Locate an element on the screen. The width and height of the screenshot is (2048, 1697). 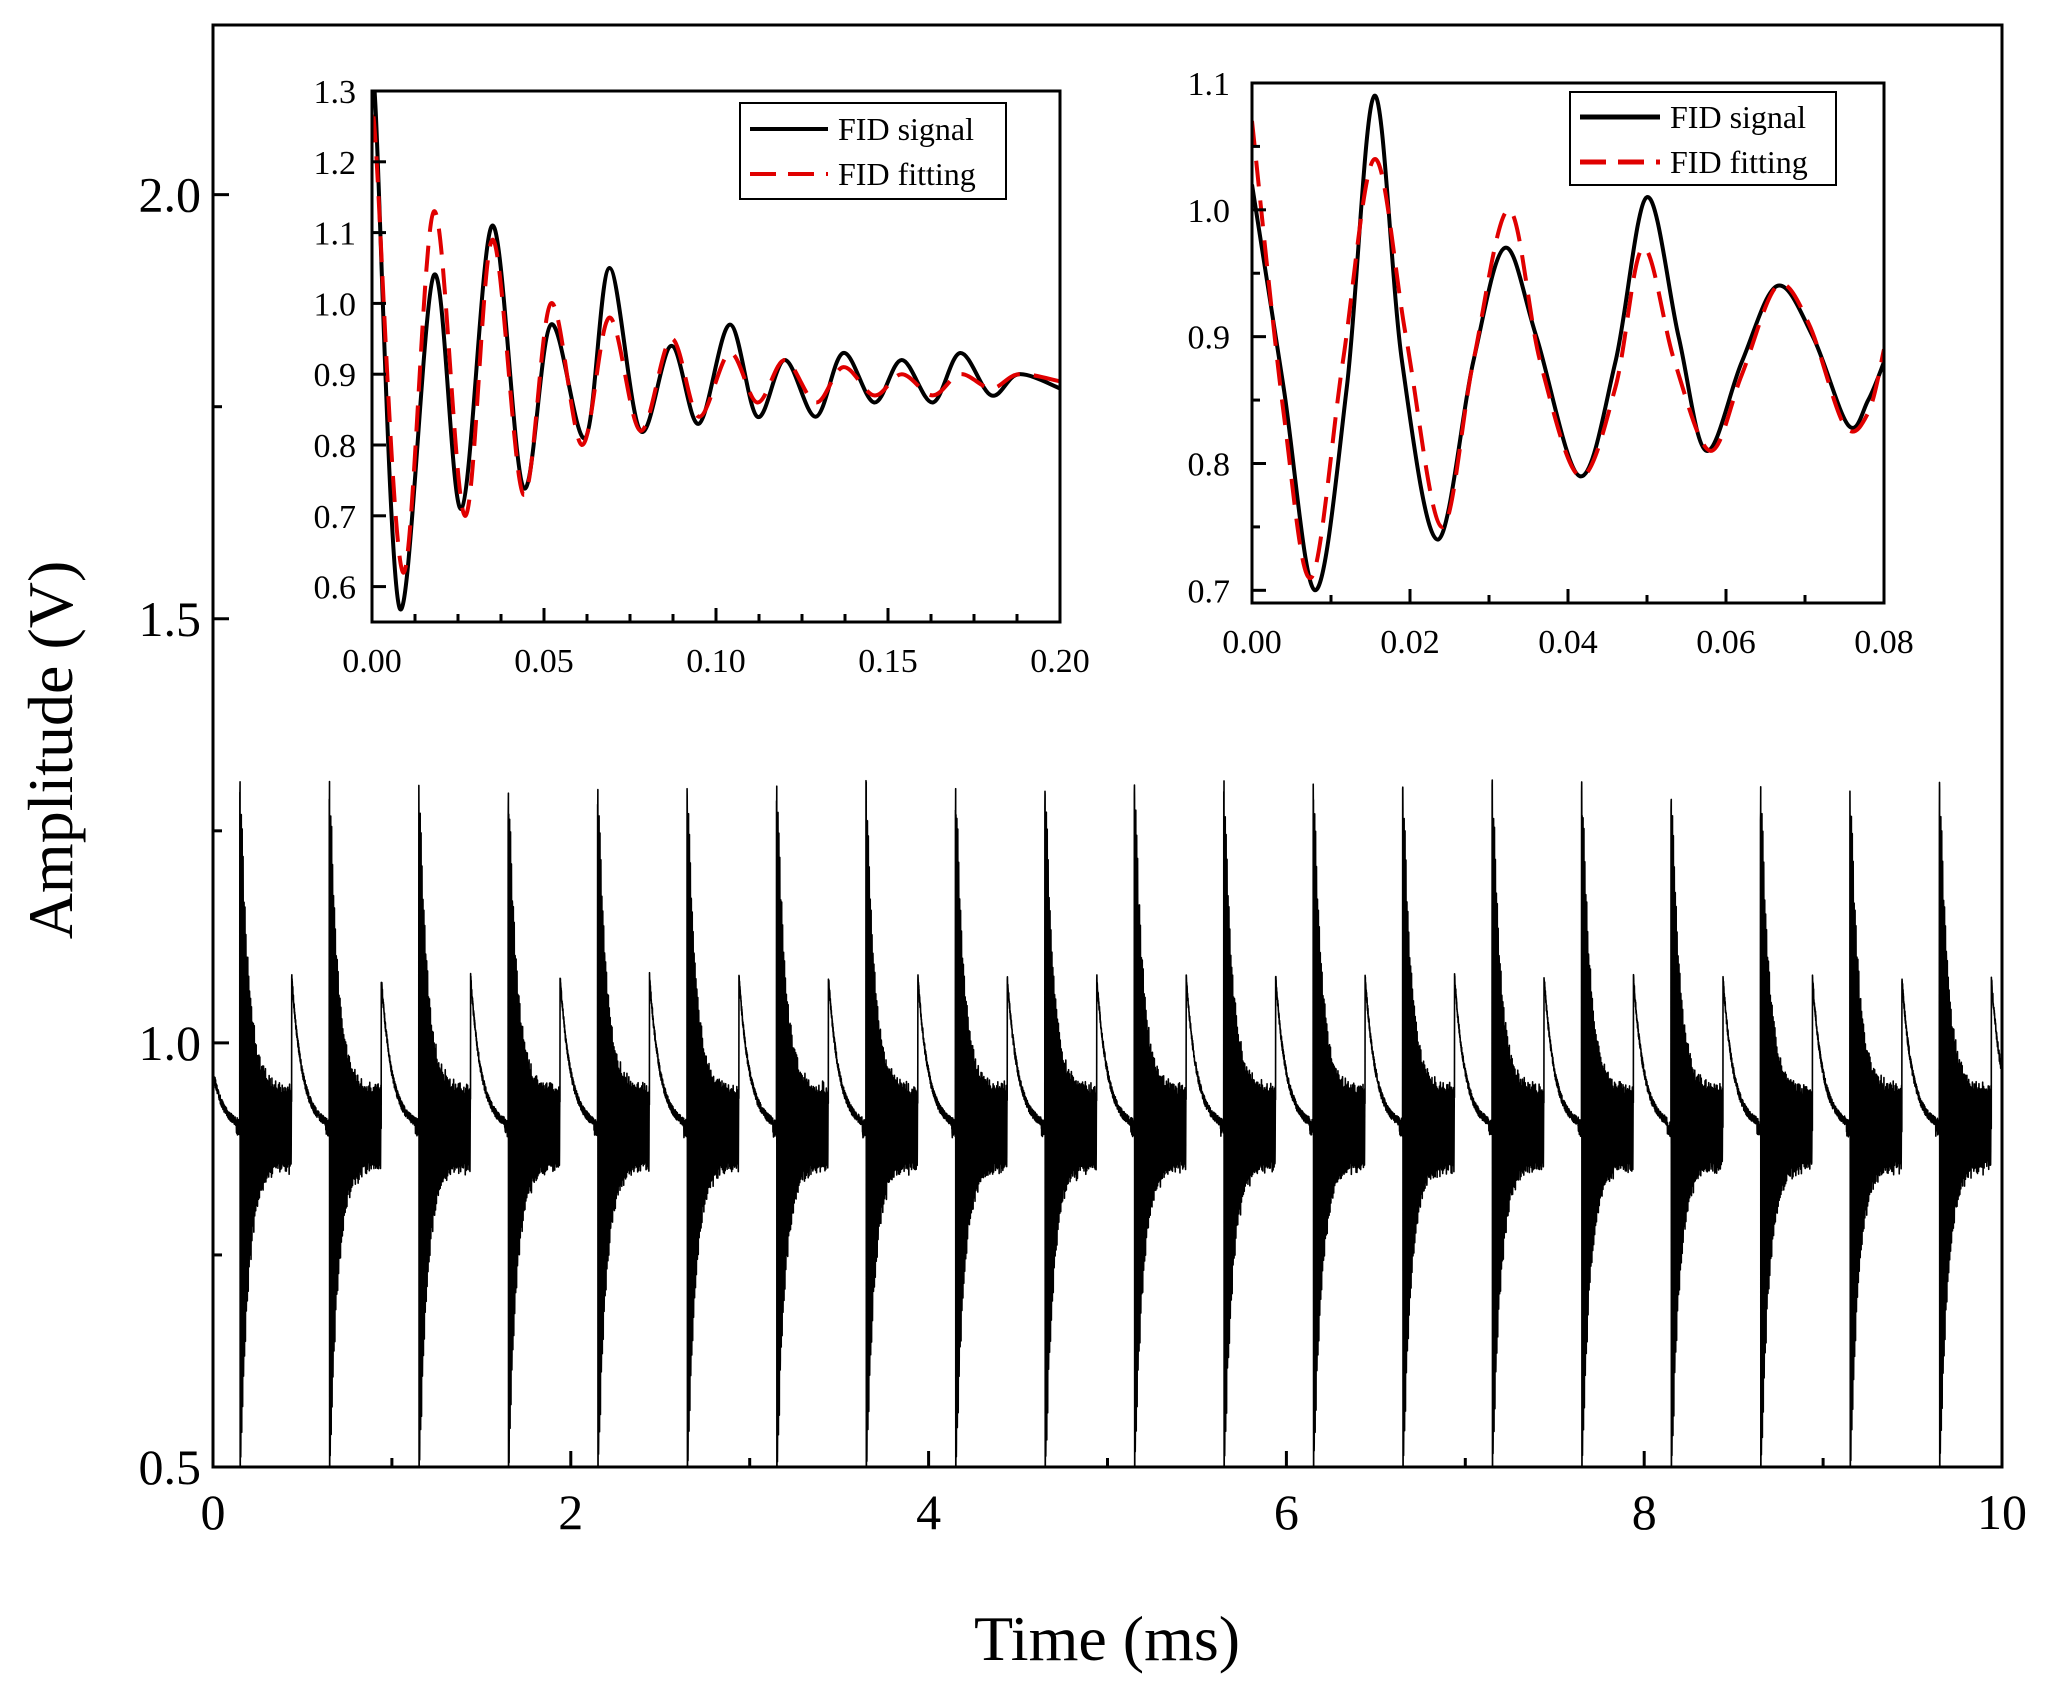
inset-right-legend-box is located at coordinates (1703, 138).